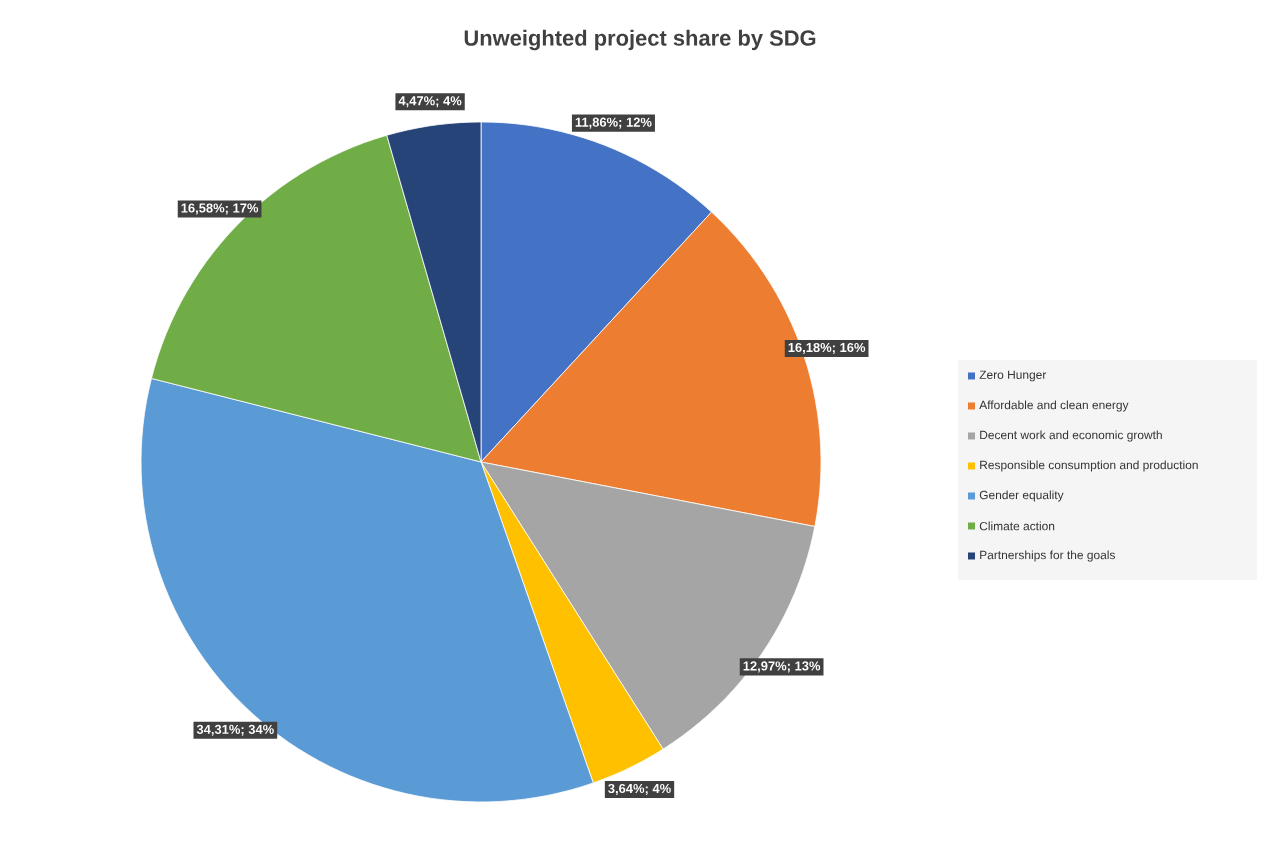  I want to click on data-label: 3,64%; 4%, so click(639, 789).